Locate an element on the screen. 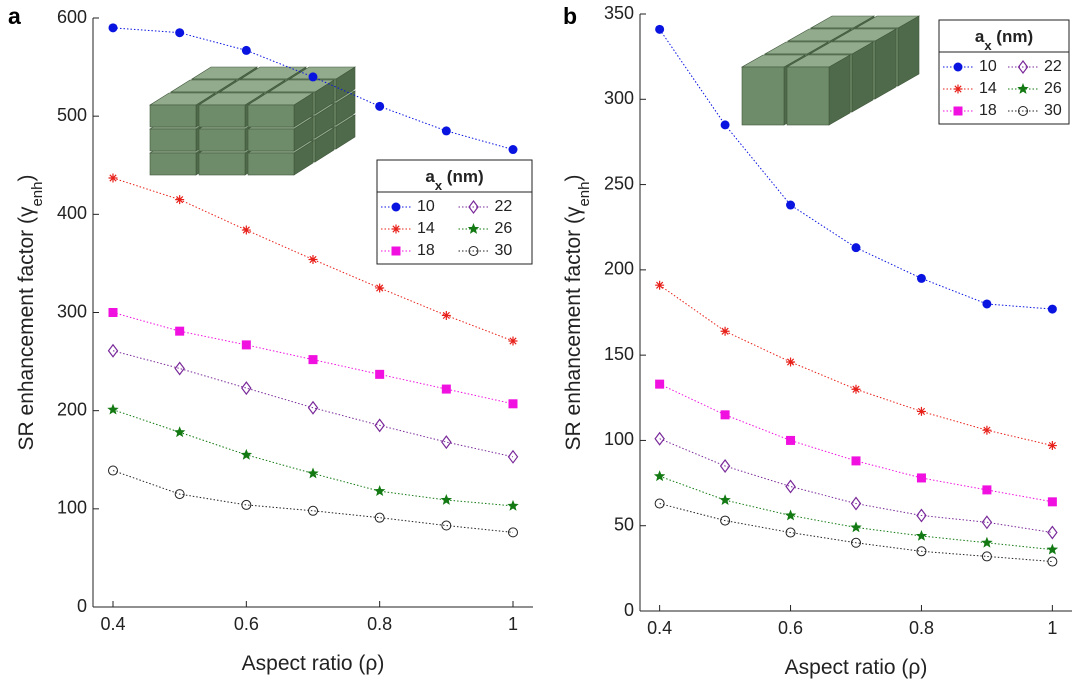 This screenshot has height=686, width=1074. legend-label: 26 is located at coordinates (504, 228).